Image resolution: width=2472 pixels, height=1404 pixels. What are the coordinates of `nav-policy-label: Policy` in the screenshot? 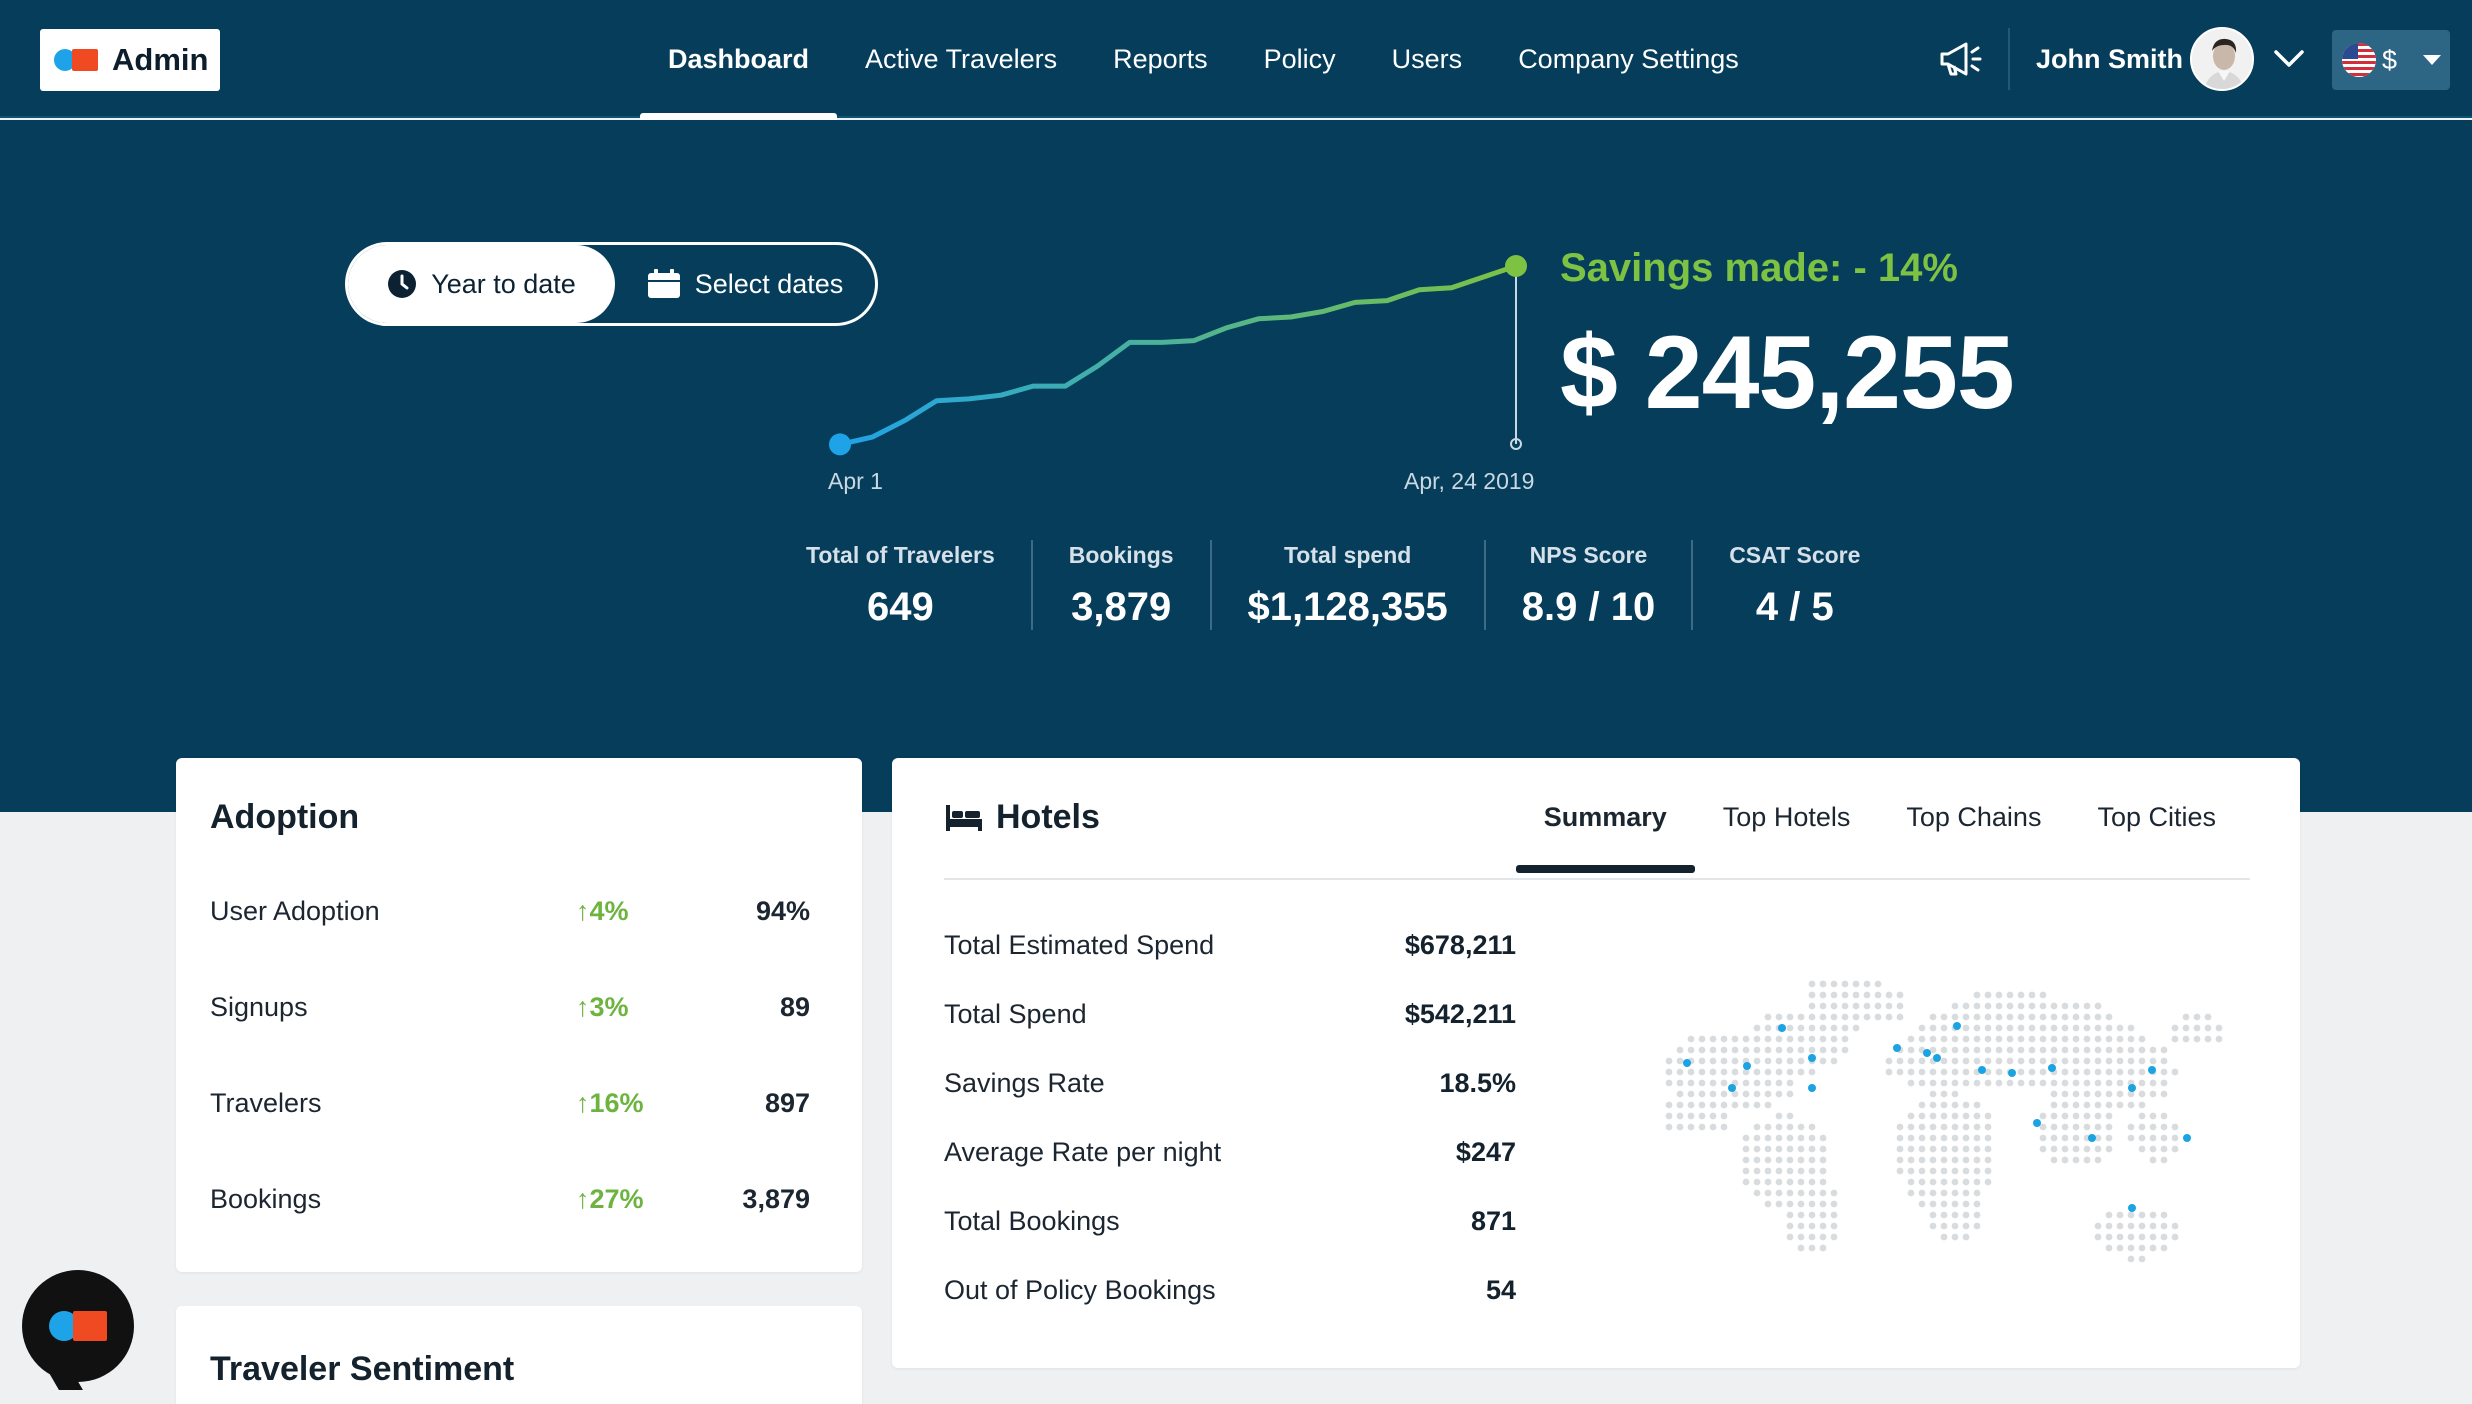 It's located at (1299, 58).